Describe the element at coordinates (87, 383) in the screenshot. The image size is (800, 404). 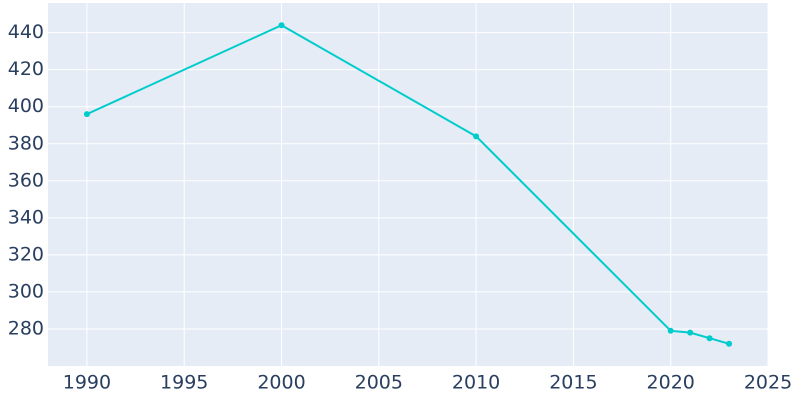
I see `x-tick-label: 1990` at that location.